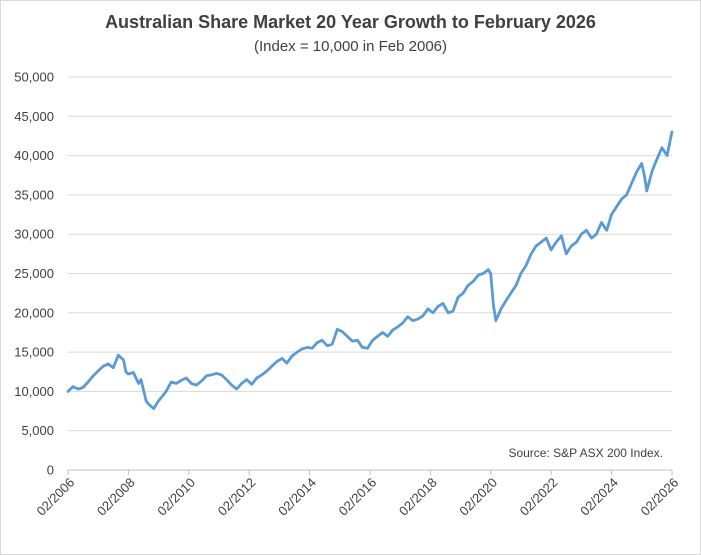  I want to click on x-tick-label: 02/2024, so click(599, 497).